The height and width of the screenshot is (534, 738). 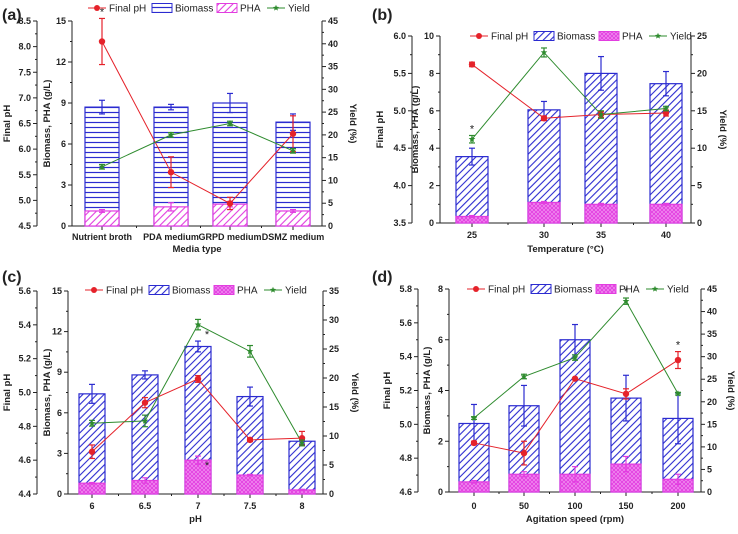 I want to click on ph-tick-label: 4.0, so click(x=399, y=186).